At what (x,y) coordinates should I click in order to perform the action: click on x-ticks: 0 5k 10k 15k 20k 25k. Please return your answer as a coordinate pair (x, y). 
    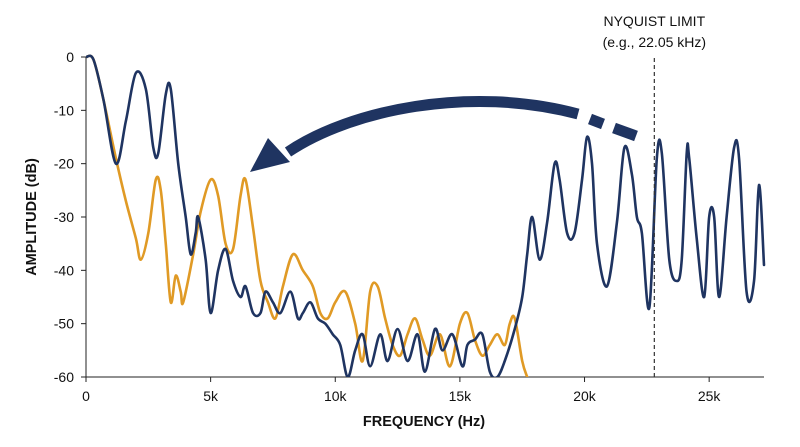
    Looking at the image, I should click on (401, 390).